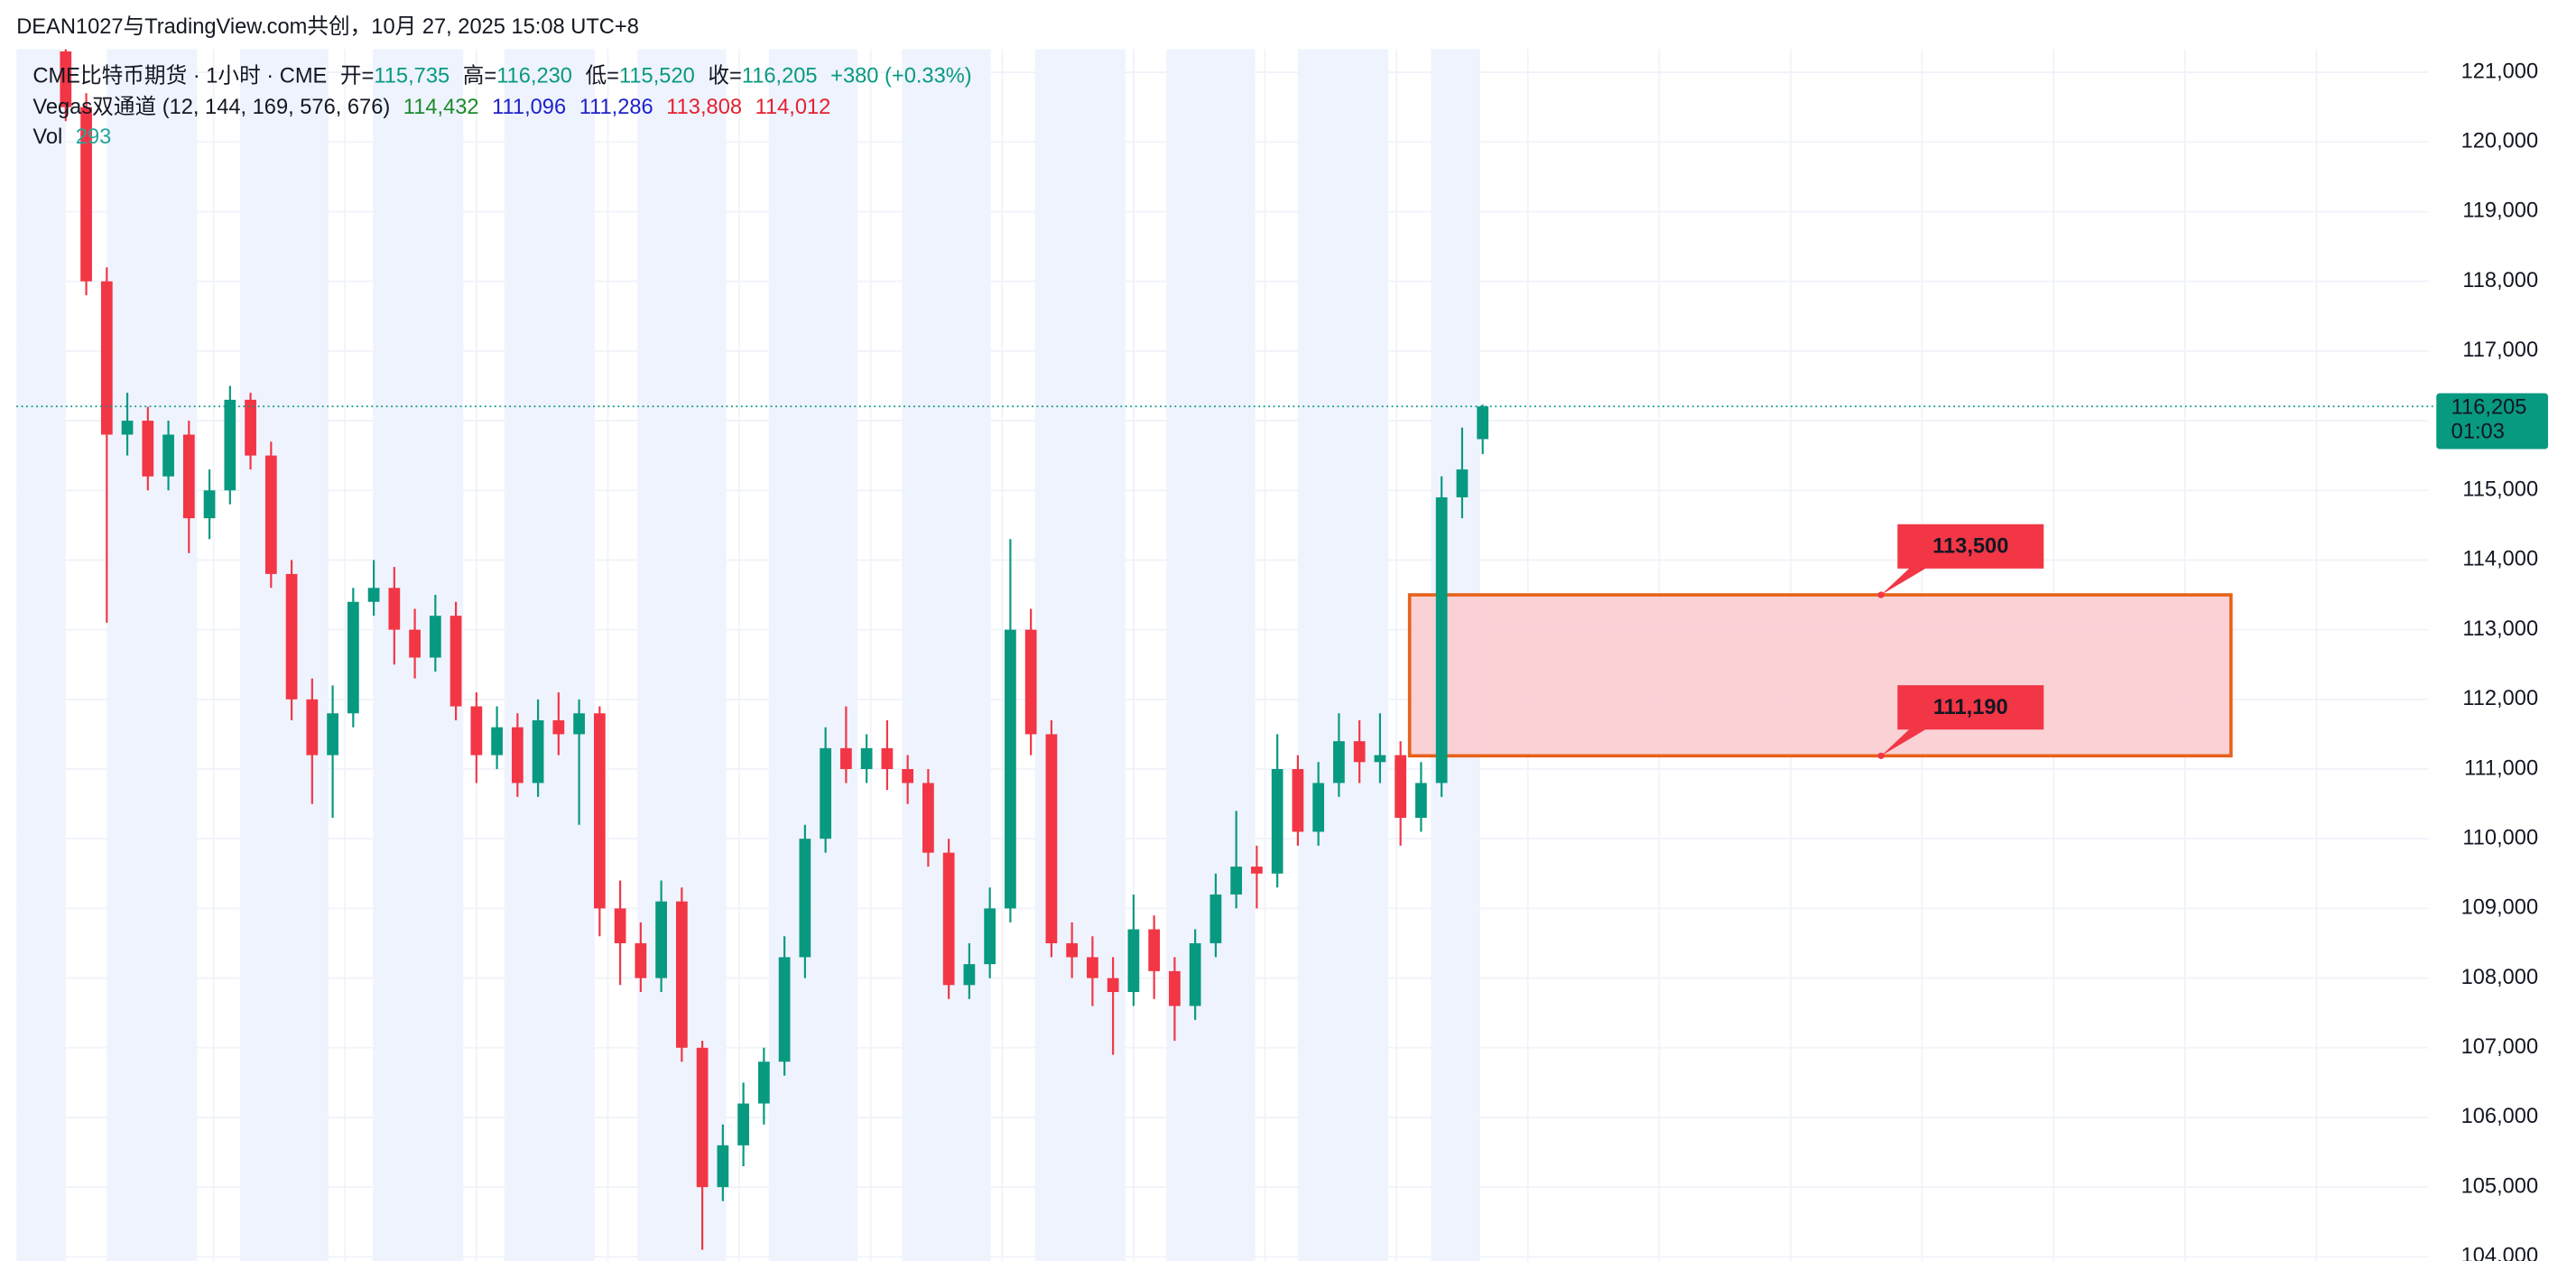 The height and width of the screenshot is (1261, 2576). Describe the element at coordinates (704, 107) in the screenshot. I see `indicator-value: 113,808` at that location.